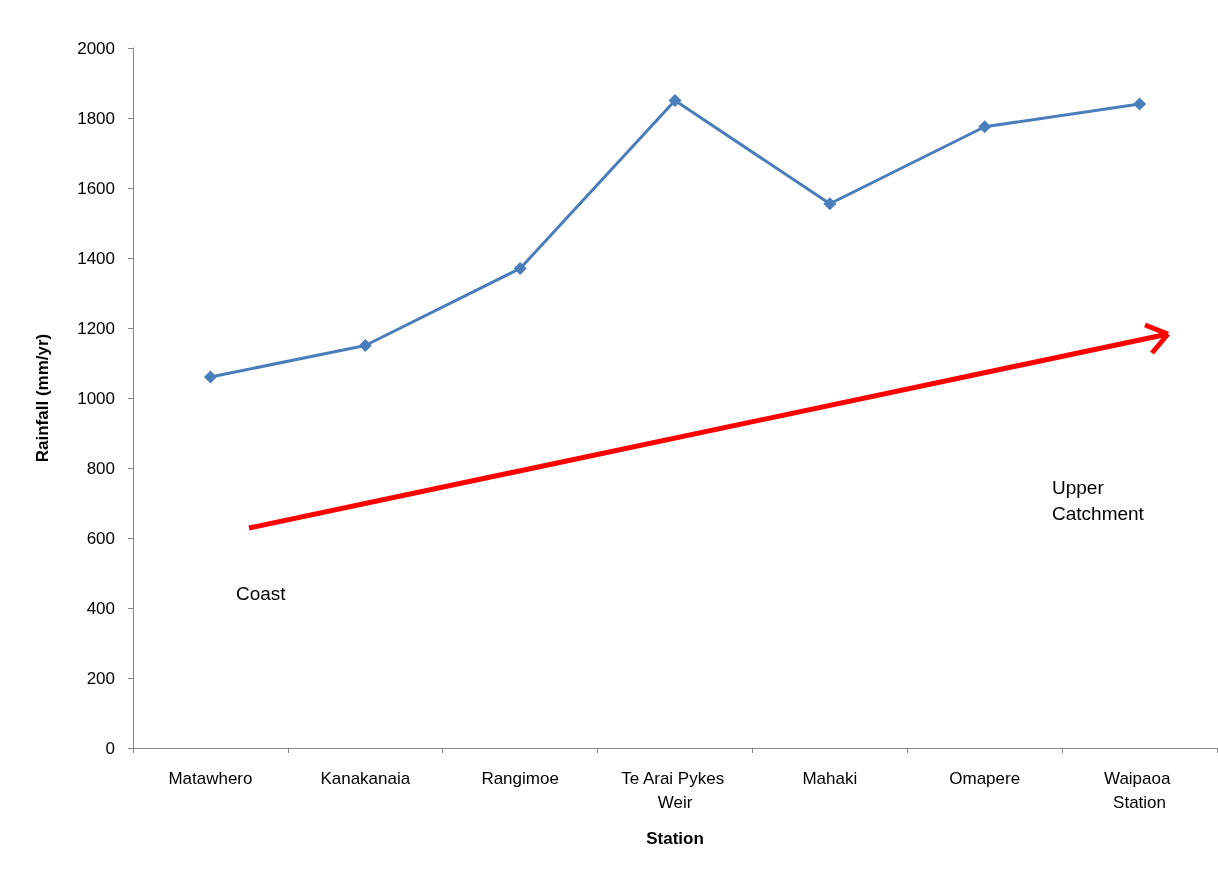 The height and width of the screenshot is (879, 1218). What do you see at coordinates (261, 593) in the screenshot?
I see `annotation: Coast` at bounding box center [261, 593].